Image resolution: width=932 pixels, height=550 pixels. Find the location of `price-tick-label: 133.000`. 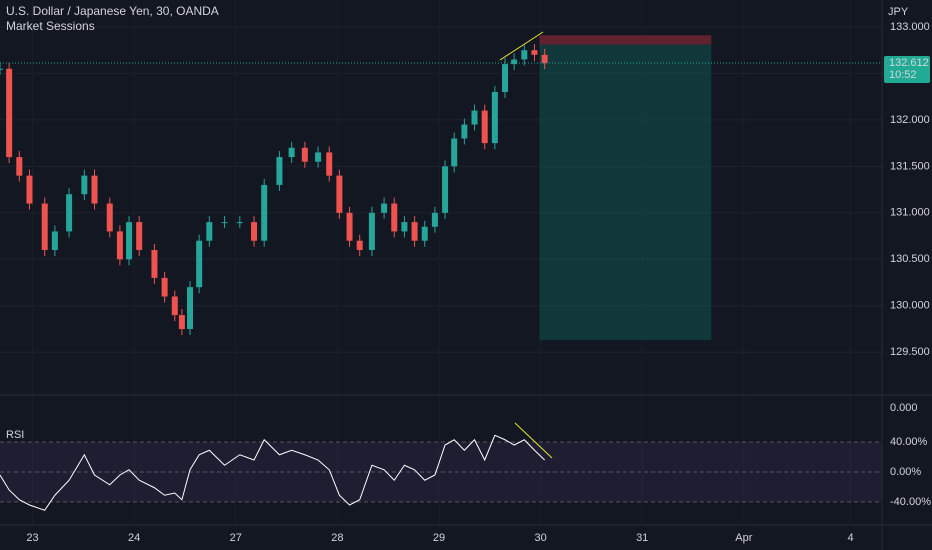

price-tick-label: 133.000 is located at coordinates (910, 27).